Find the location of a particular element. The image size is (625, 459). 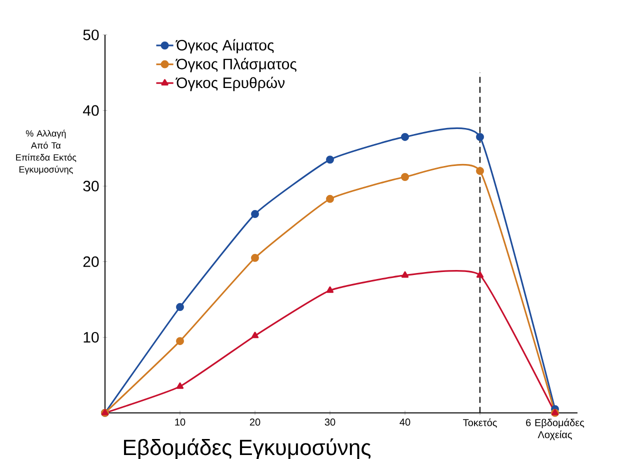

x-tick-label: Τοκετός is located at coordinates (480, 423).